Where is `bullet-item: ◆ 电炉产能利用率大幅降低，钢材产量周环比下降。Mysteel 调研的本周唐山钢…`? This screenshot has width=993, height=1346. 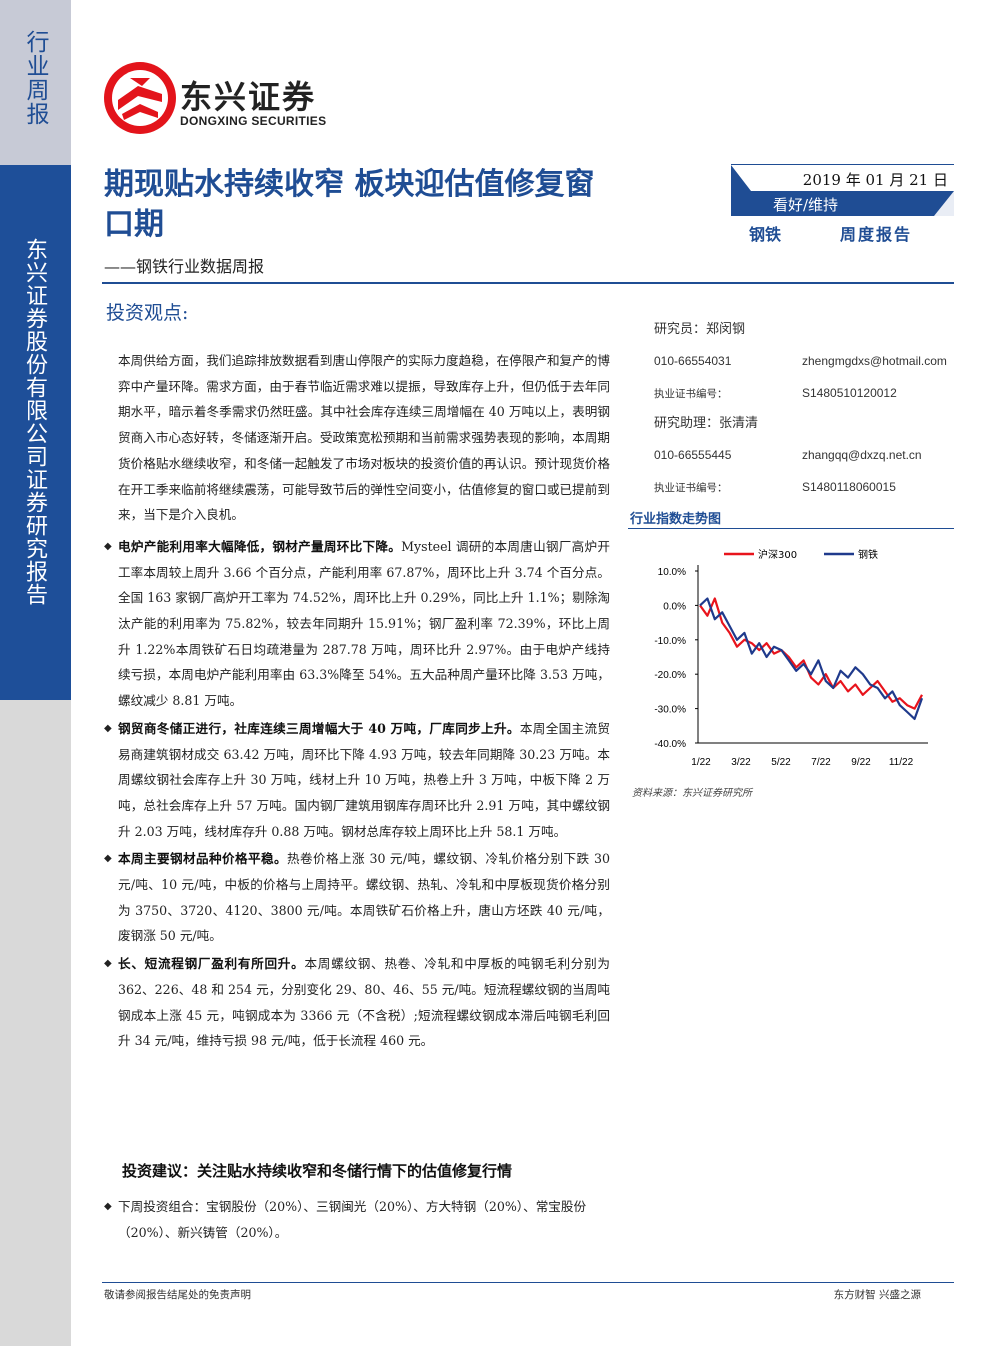 bullet-item: ◆ 电炉产能利用率大幅降低，钢材产量周环比下降。Mysteel 调研的本周唐山钢… is located at coordinates (357, 624).